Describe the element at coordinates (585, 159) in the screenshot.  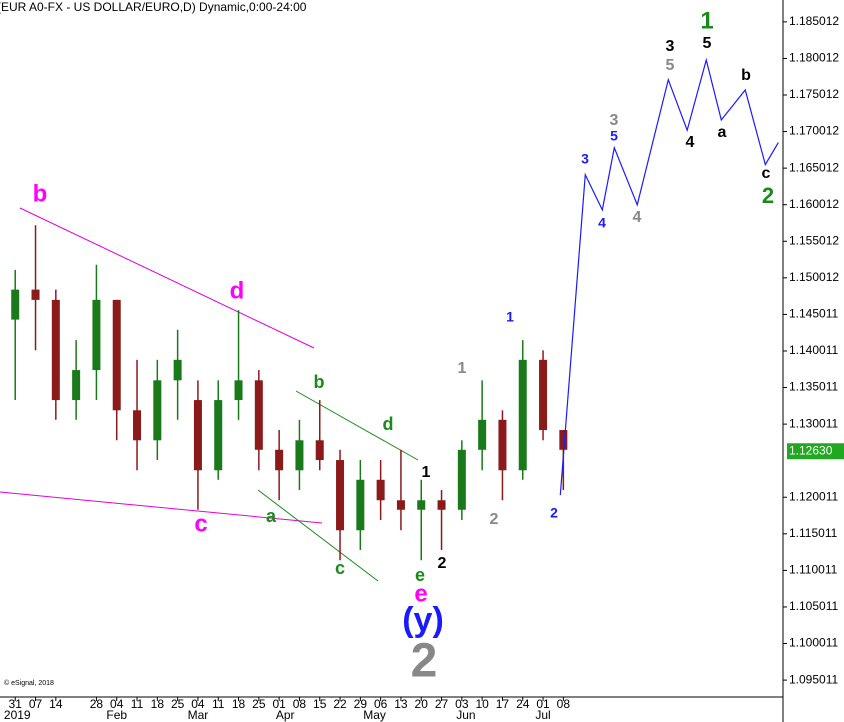
I see `wave-label: 3` at that location.